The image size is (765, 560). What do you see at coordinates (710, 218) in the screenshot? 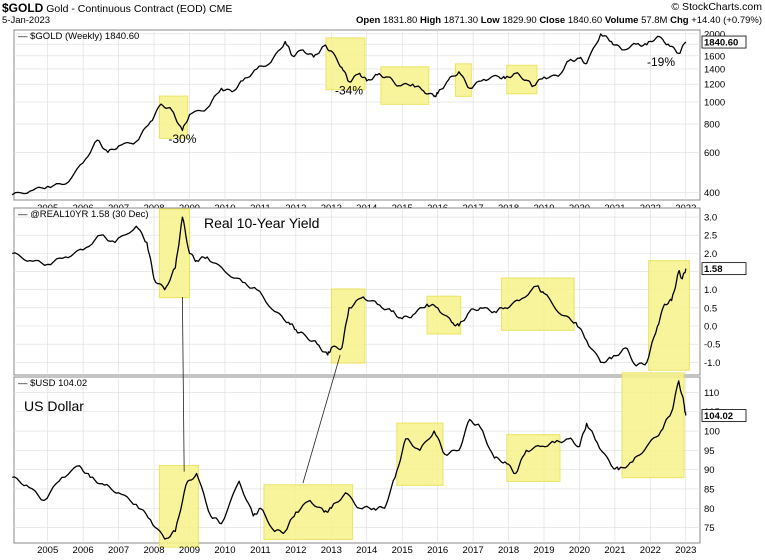
I see `y-tick-label: 3.0` at bounding box center [710, 218].